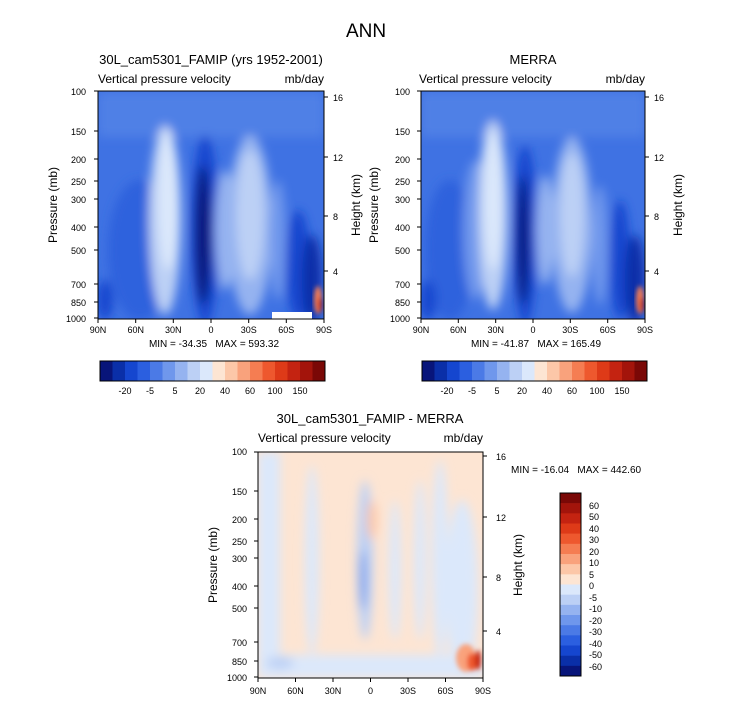  What do you see at coordinates (333, 691) in the screenshot?
I see `x-tick-label: 30N` at bounding box center [333, 691].